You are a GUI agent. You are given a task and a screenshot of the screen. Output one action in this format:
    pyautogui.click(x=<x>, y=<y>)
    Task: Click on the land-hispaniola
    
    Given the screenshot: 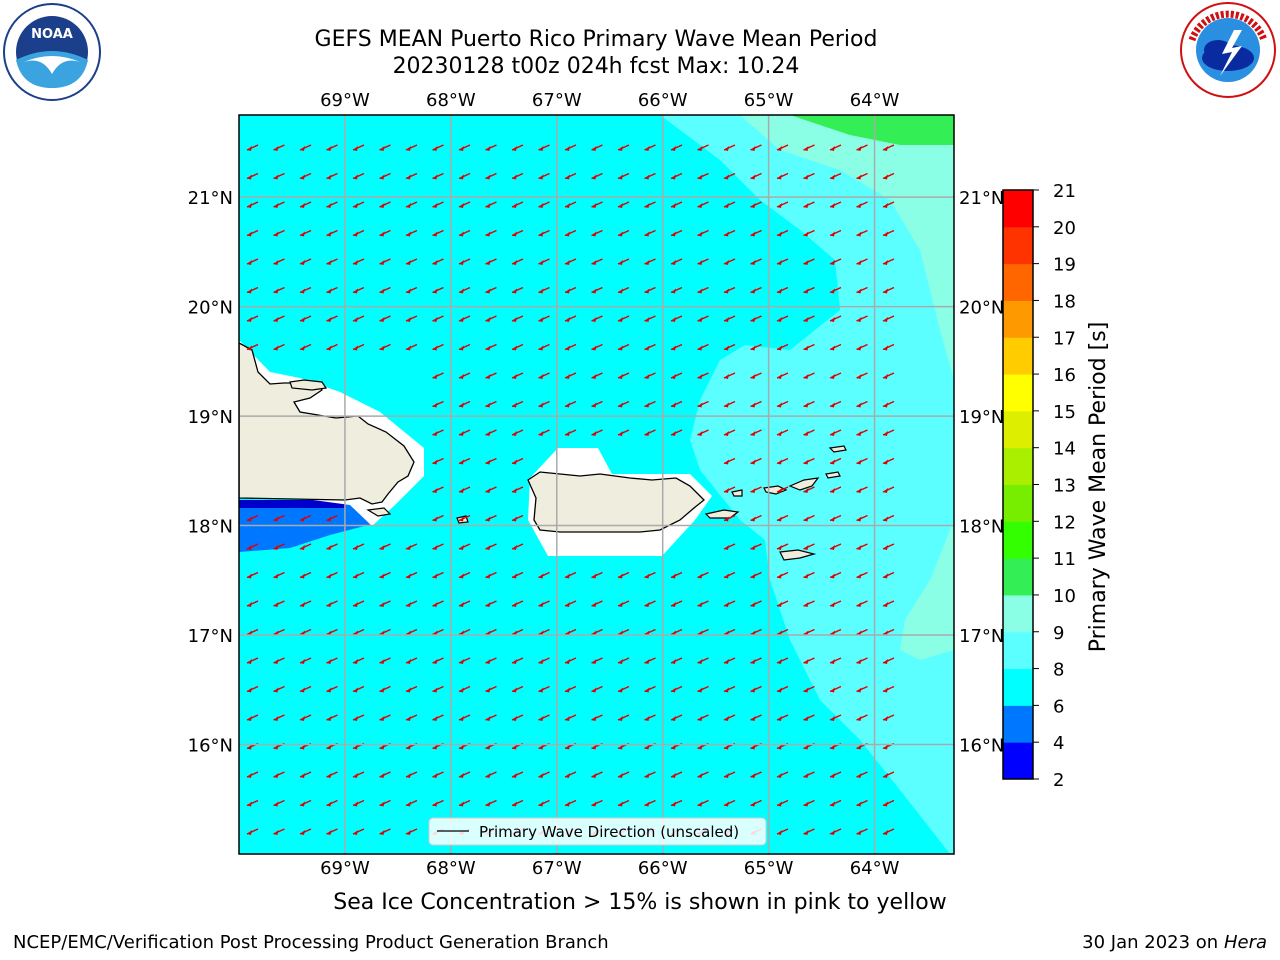 What is the action you would take?
    pyautogui.click(x=327, y=423)
    